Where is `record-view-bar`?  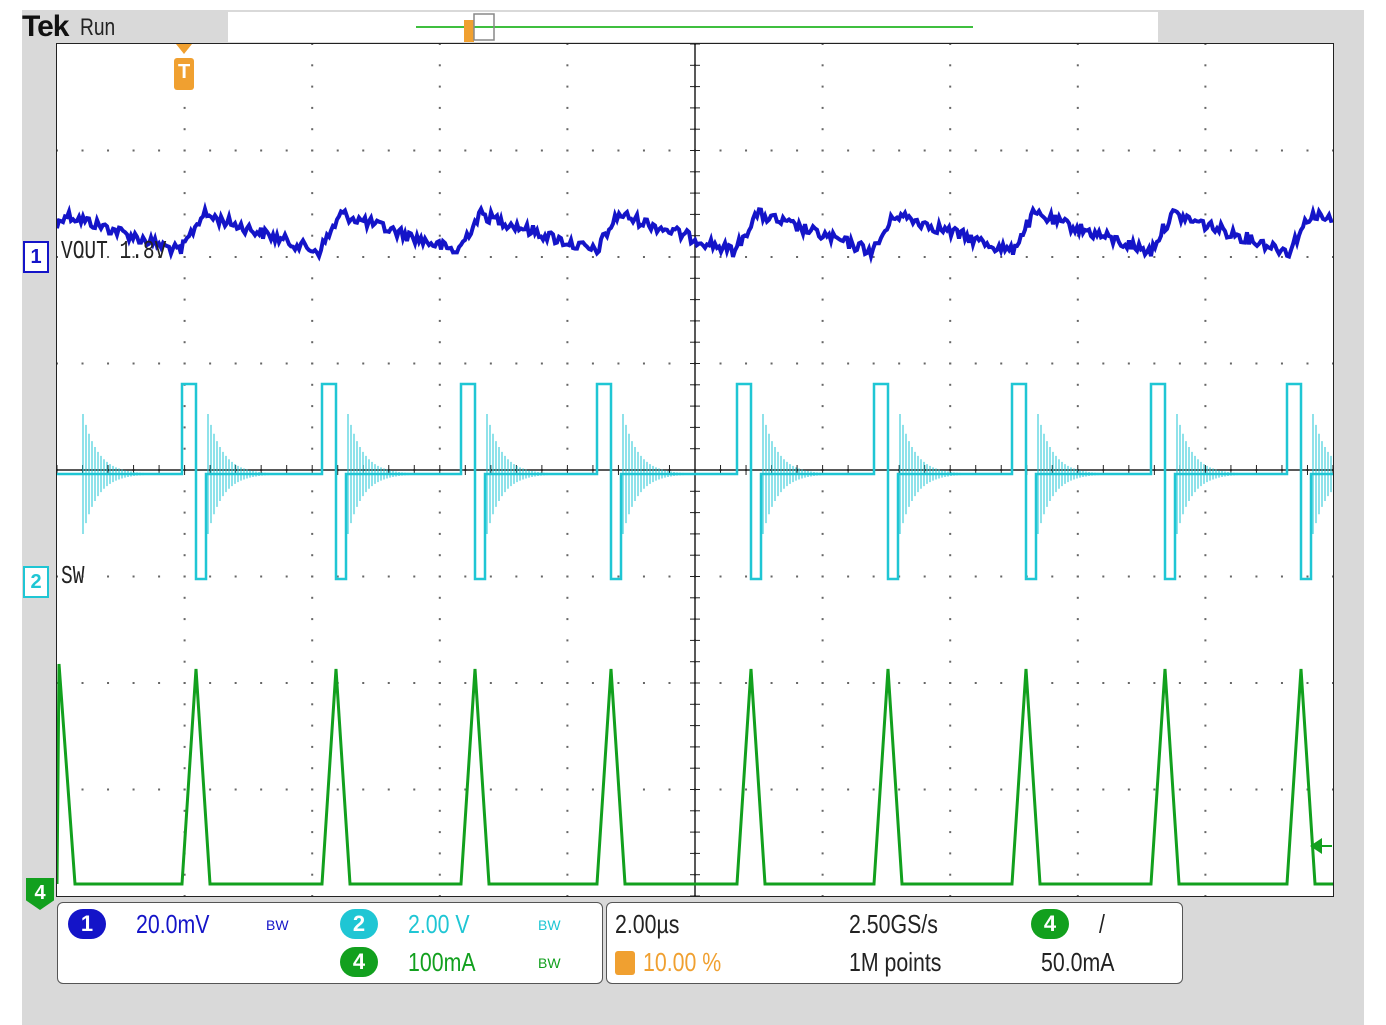 record-view-bar is located at coordinates (693, 27).